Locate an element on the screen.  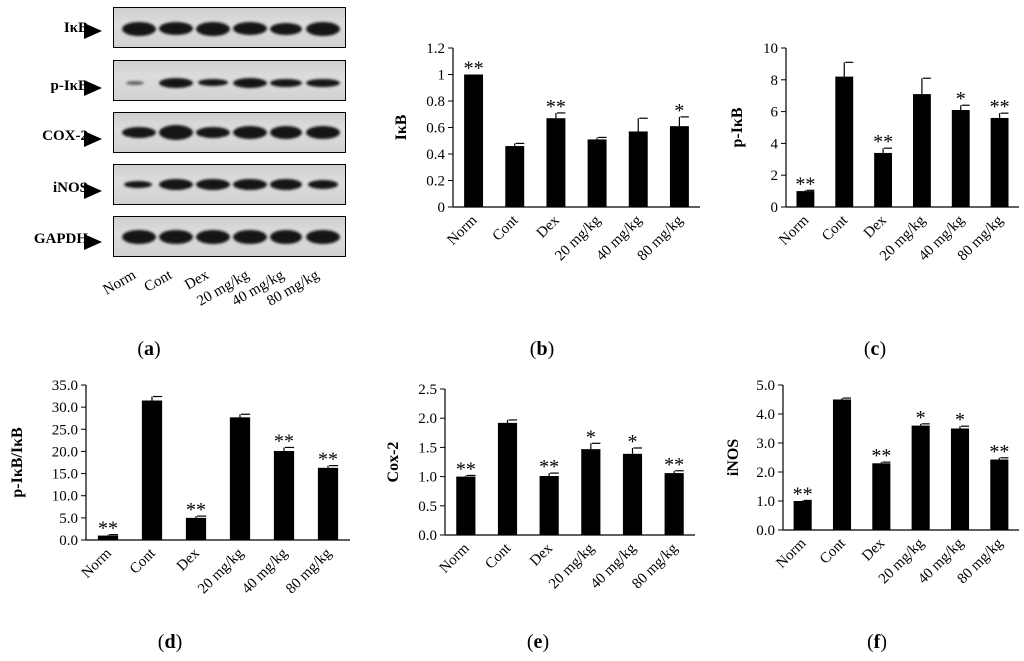
y-tick-label: 0.2 is located at coordinates (435, 182).